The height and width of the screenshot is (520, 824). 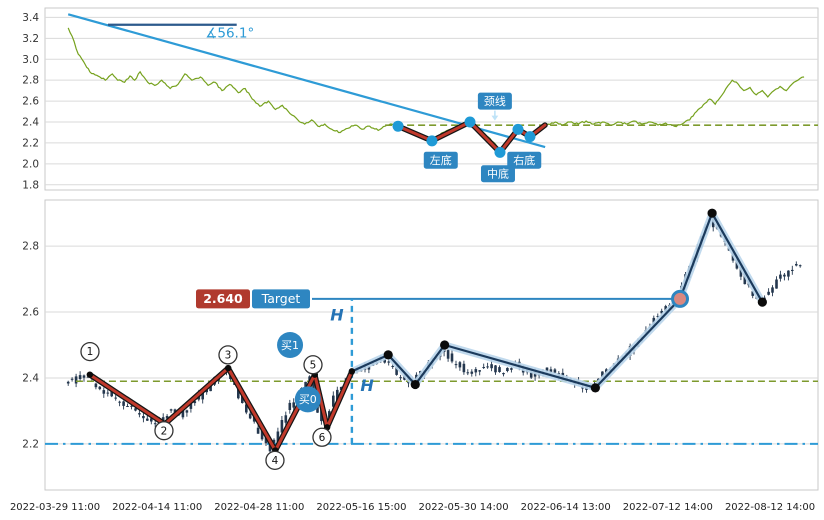 I want to click on pattern-label-text: 右底, so click(x=524, y=160).